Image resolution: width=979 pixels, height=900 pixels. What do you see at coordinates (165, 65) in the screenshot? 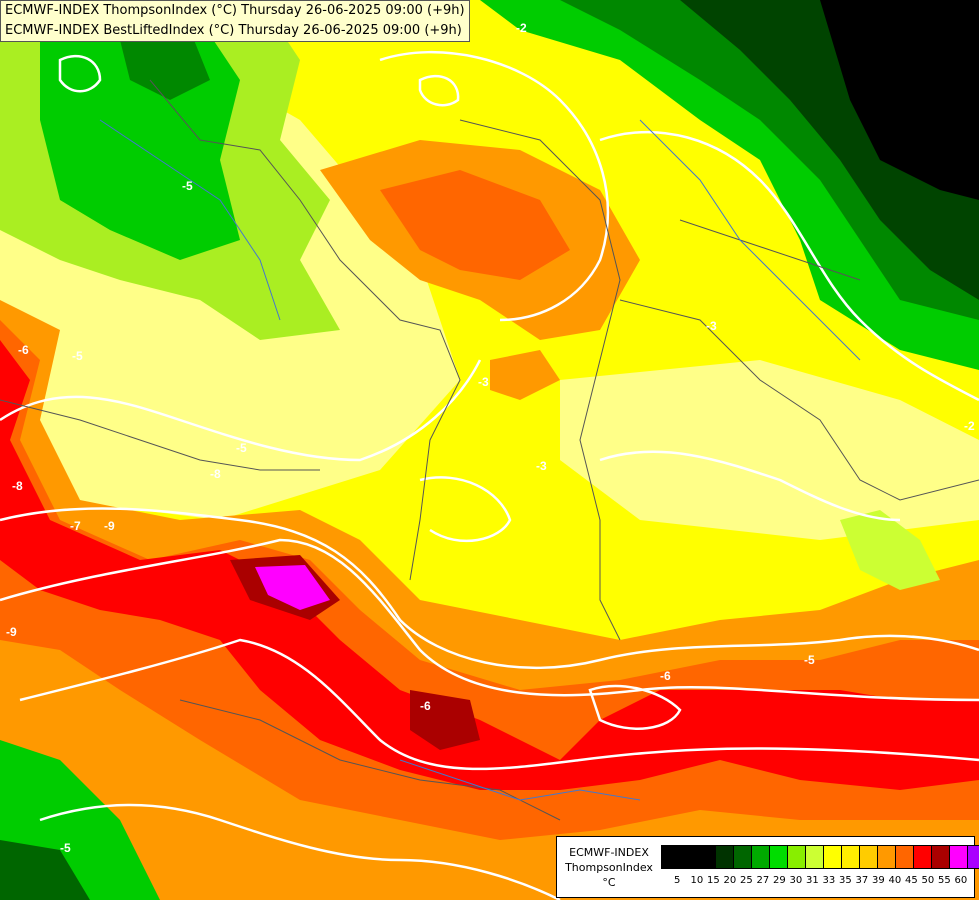
I see `dark-green-patch-nw` at bounding box center [165, 65].